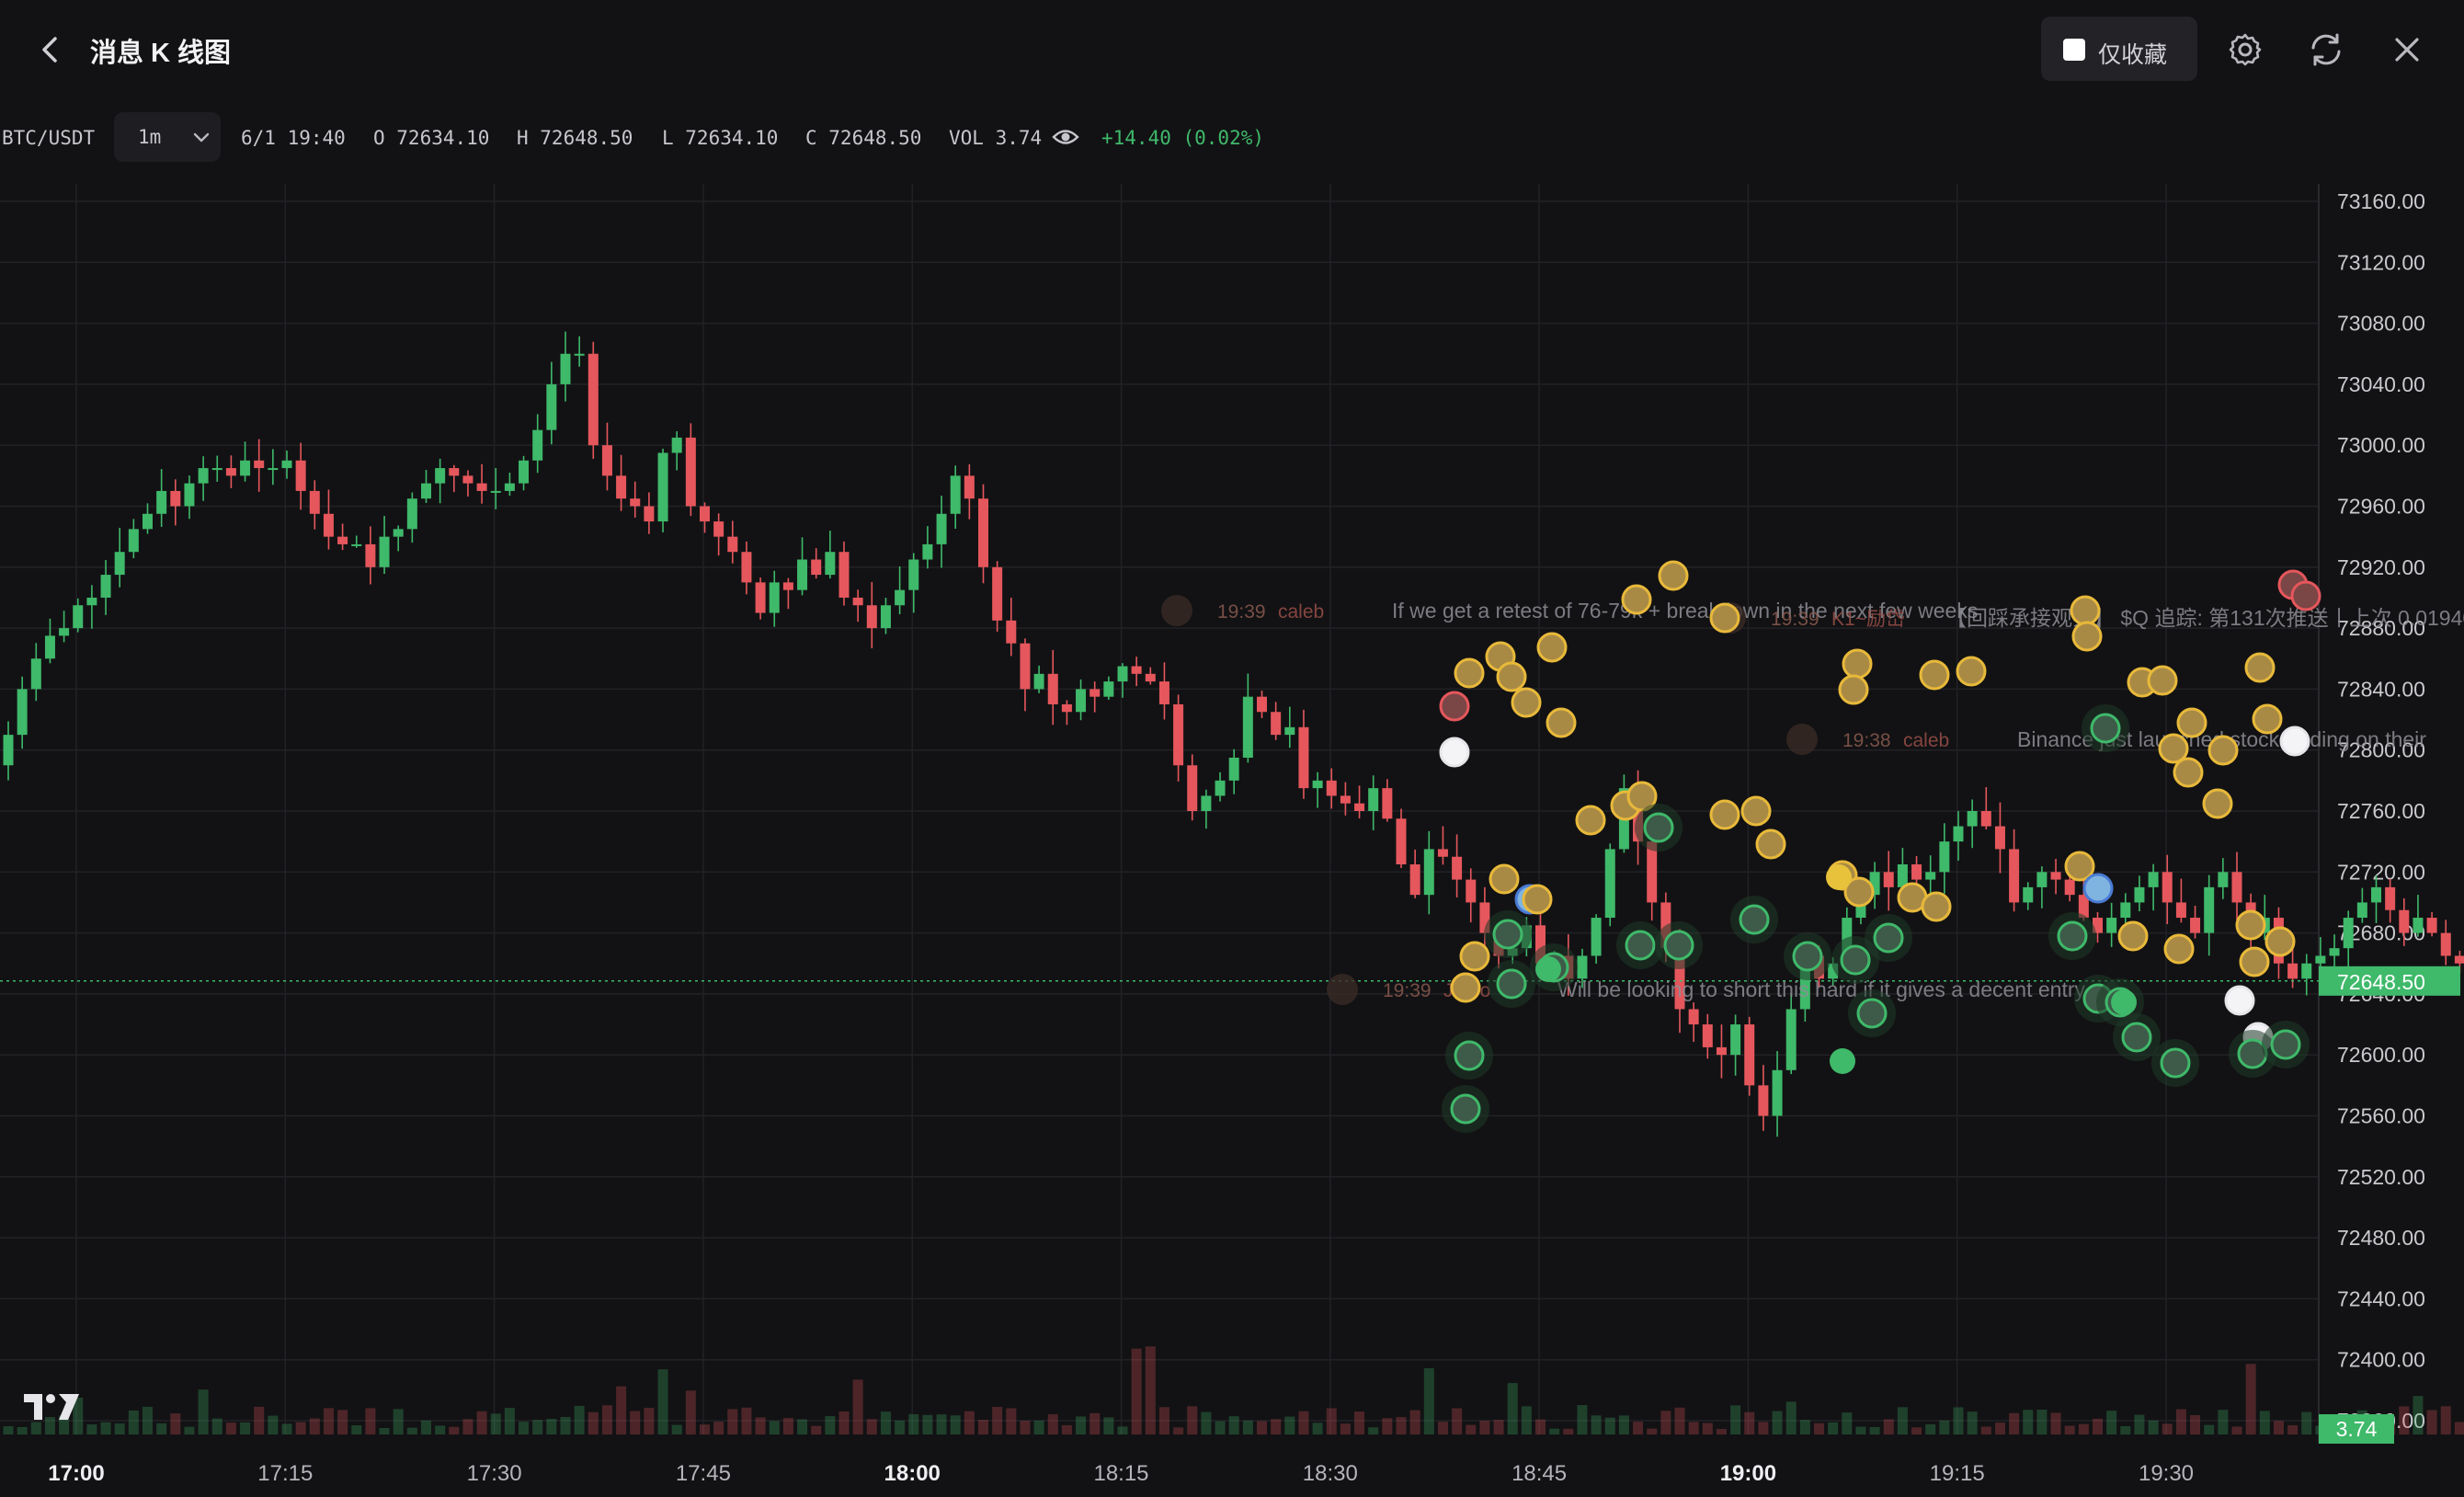 The image size is (2464, 1497). Describe the element at coordinates (1802, 740) in the screenshot. I see `message-avatar` at that location.